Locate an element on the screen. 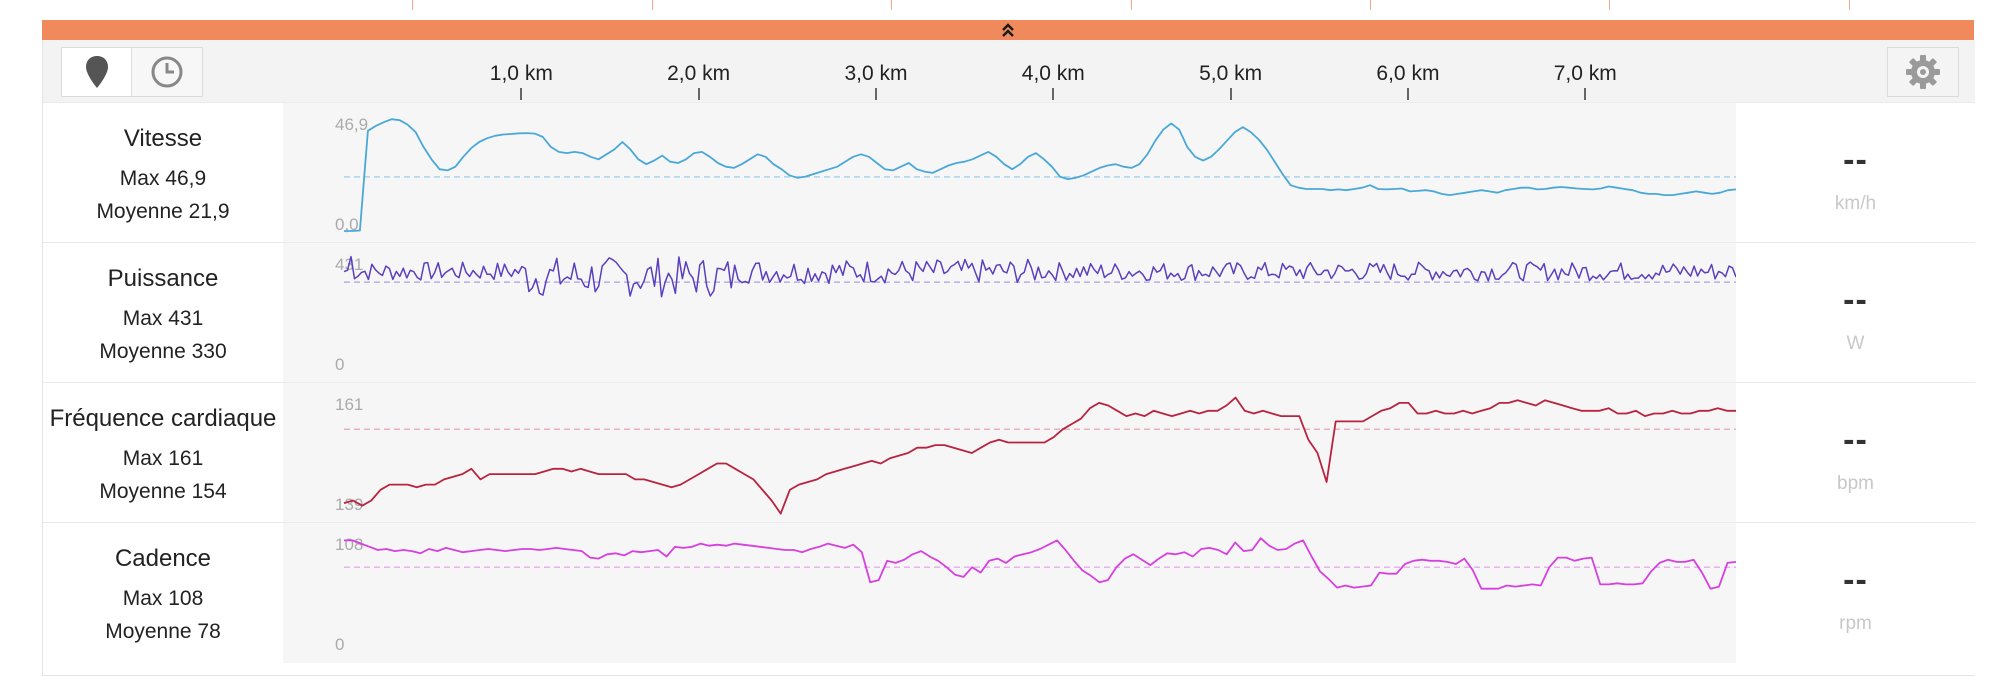 This screenshot has width=1994, height=698. metric-current-value: -- bpm is located at coordinates (1855, 453).